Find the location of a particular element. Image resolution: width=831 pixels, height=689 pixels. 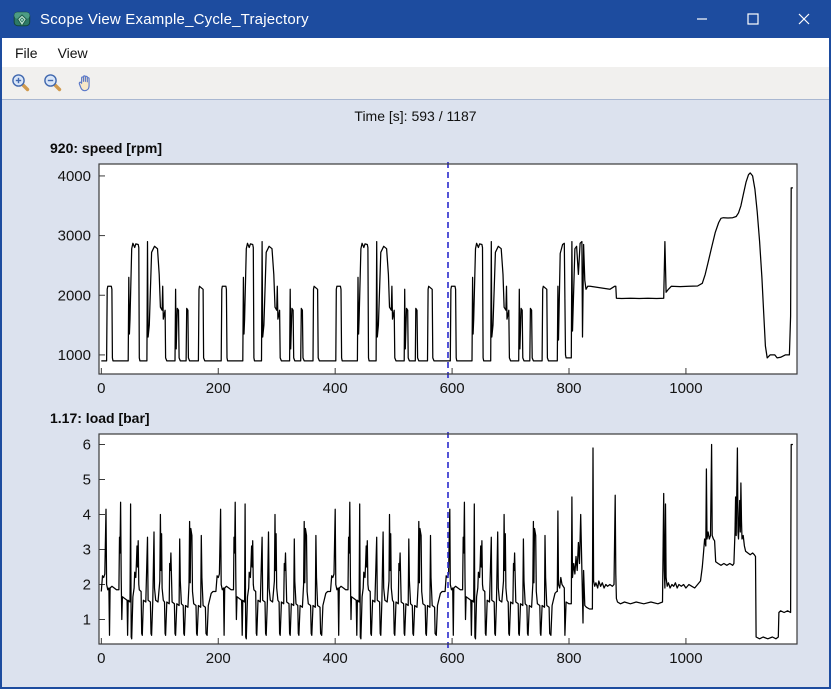

maximize-button is located at coordinates (752, 19).